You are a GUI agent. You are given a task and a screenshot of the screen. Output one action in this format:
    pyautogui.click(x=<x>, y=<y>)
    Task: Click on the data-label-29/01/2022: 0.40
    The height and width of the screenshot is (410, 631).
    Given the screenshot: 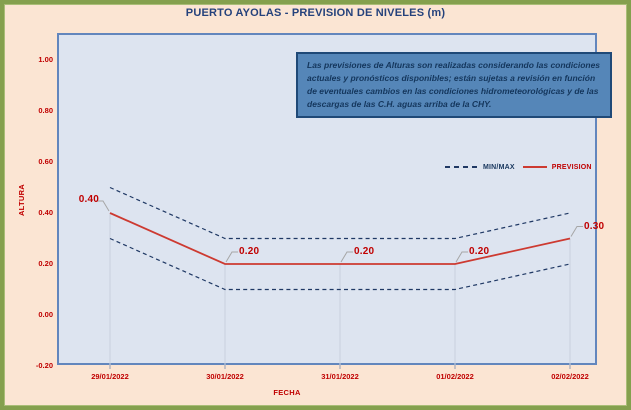 What is the action you would take?
    pyautogui.click(x=88, y=199)
    